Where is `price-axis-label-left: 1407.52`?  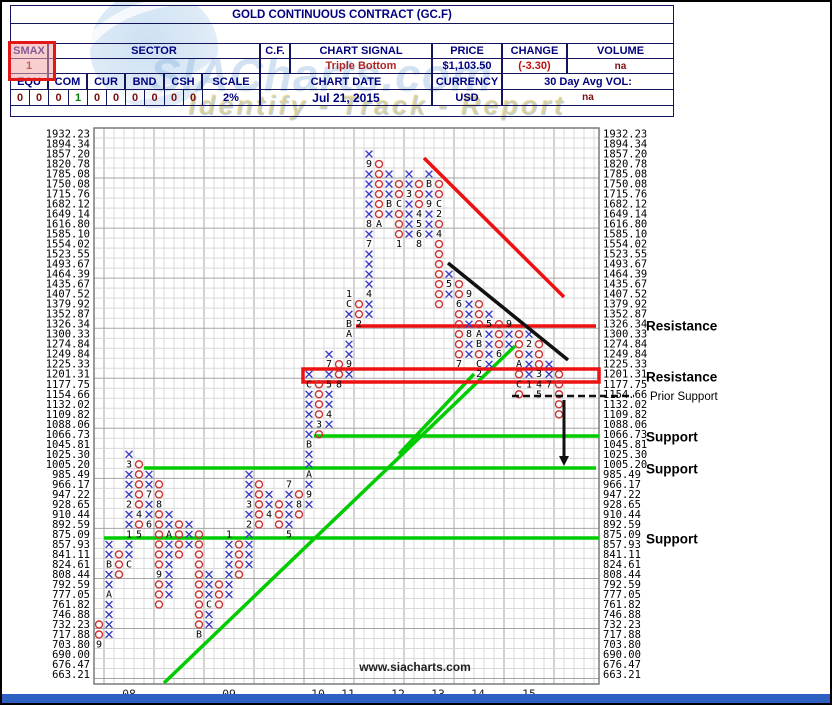 price-axis-label-left: 1407.52 is located at coordinates (68, 295).